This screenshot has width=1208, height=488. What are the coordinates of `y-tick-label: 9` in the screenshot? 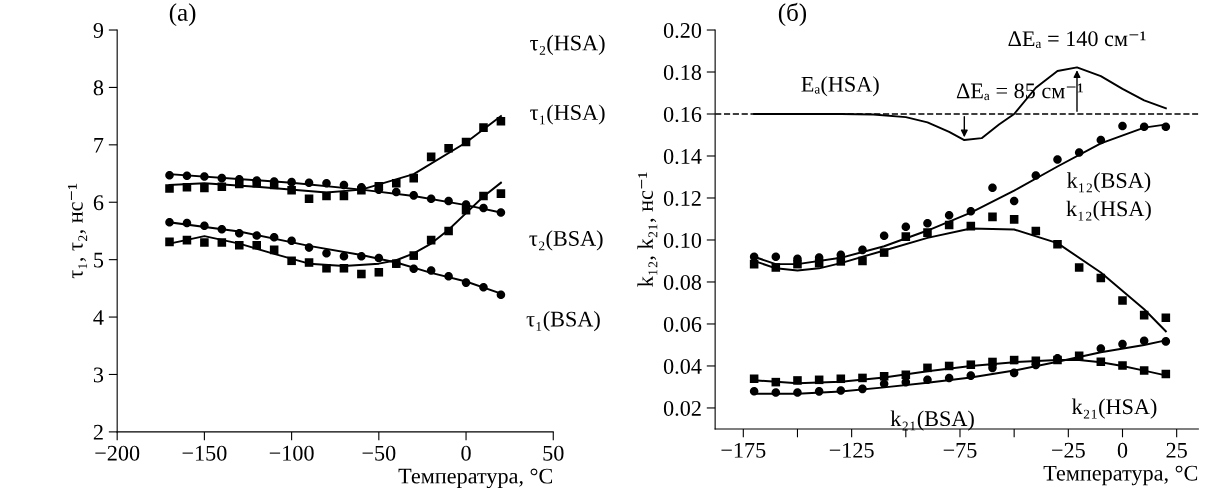 It's located at (98, 30).